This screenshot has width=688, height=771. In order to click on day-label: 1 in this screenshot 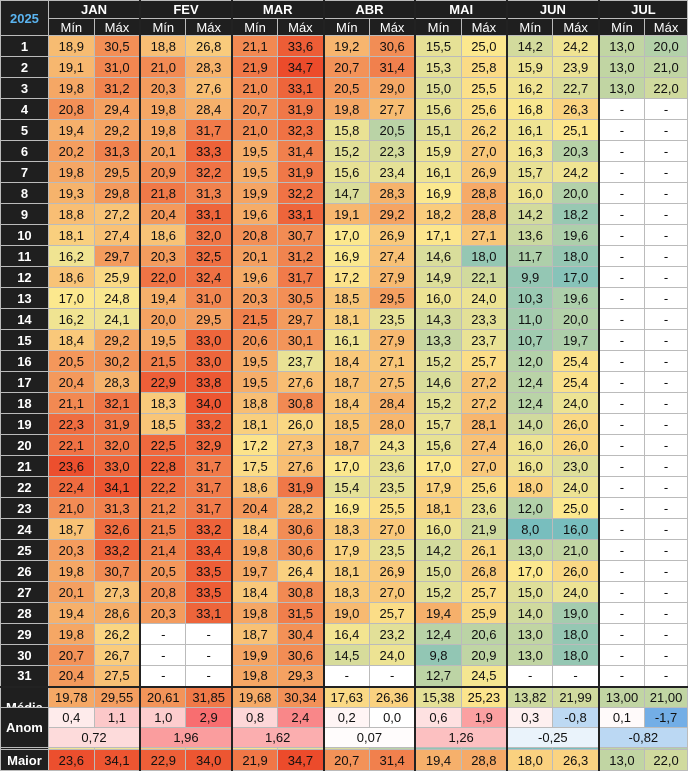, I will do `click(24, 46)`.